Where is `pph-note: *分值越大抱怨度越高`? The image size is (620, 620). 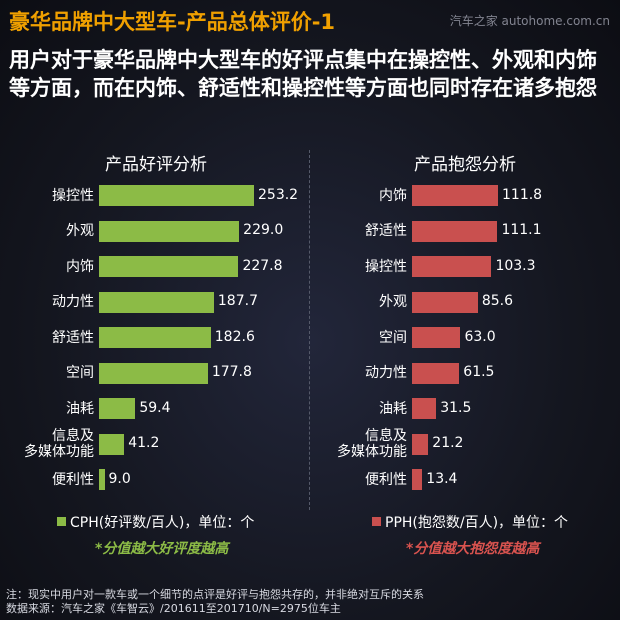
pph-note: *分值越大抱怨度越高 is located at coordinates (473, 549).